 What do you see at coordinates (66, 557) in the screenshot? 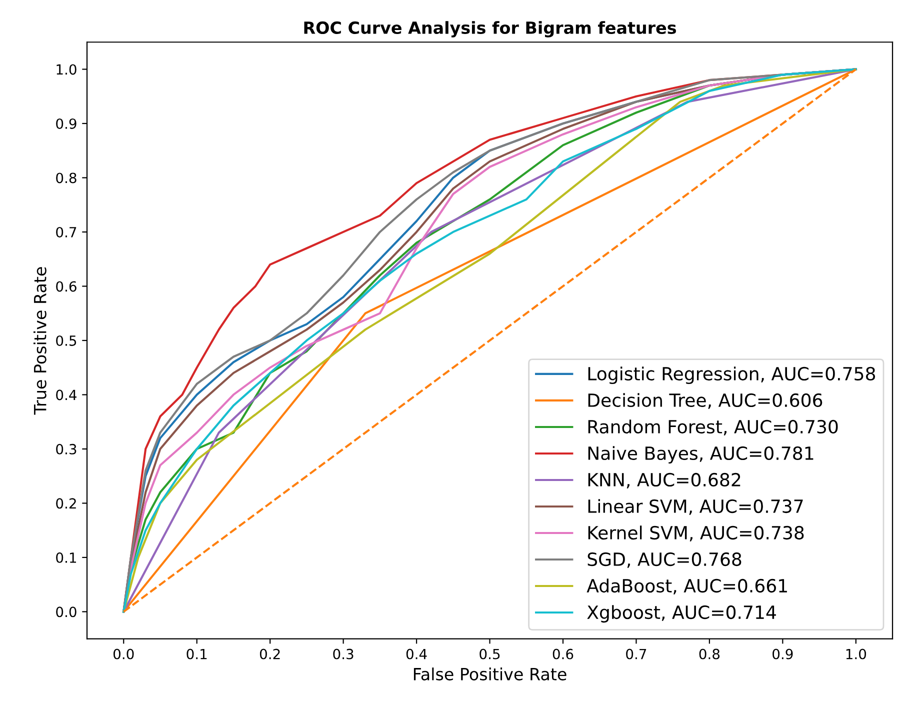
I see `y-tick-label: 0.1` at bounding box center [66, 557].